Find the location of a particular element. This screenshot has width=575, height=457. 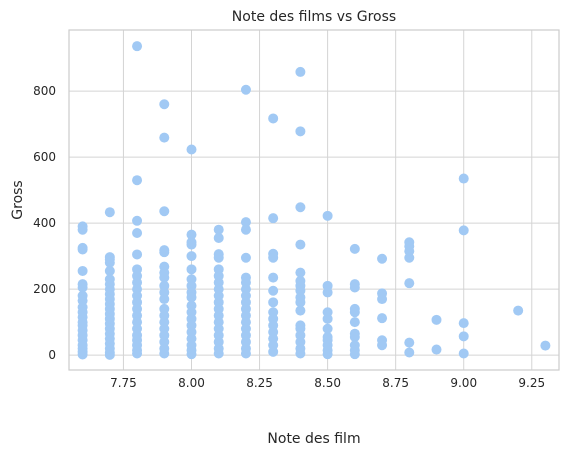

y-tick-label: 600 is located at coordinates (44, 157).